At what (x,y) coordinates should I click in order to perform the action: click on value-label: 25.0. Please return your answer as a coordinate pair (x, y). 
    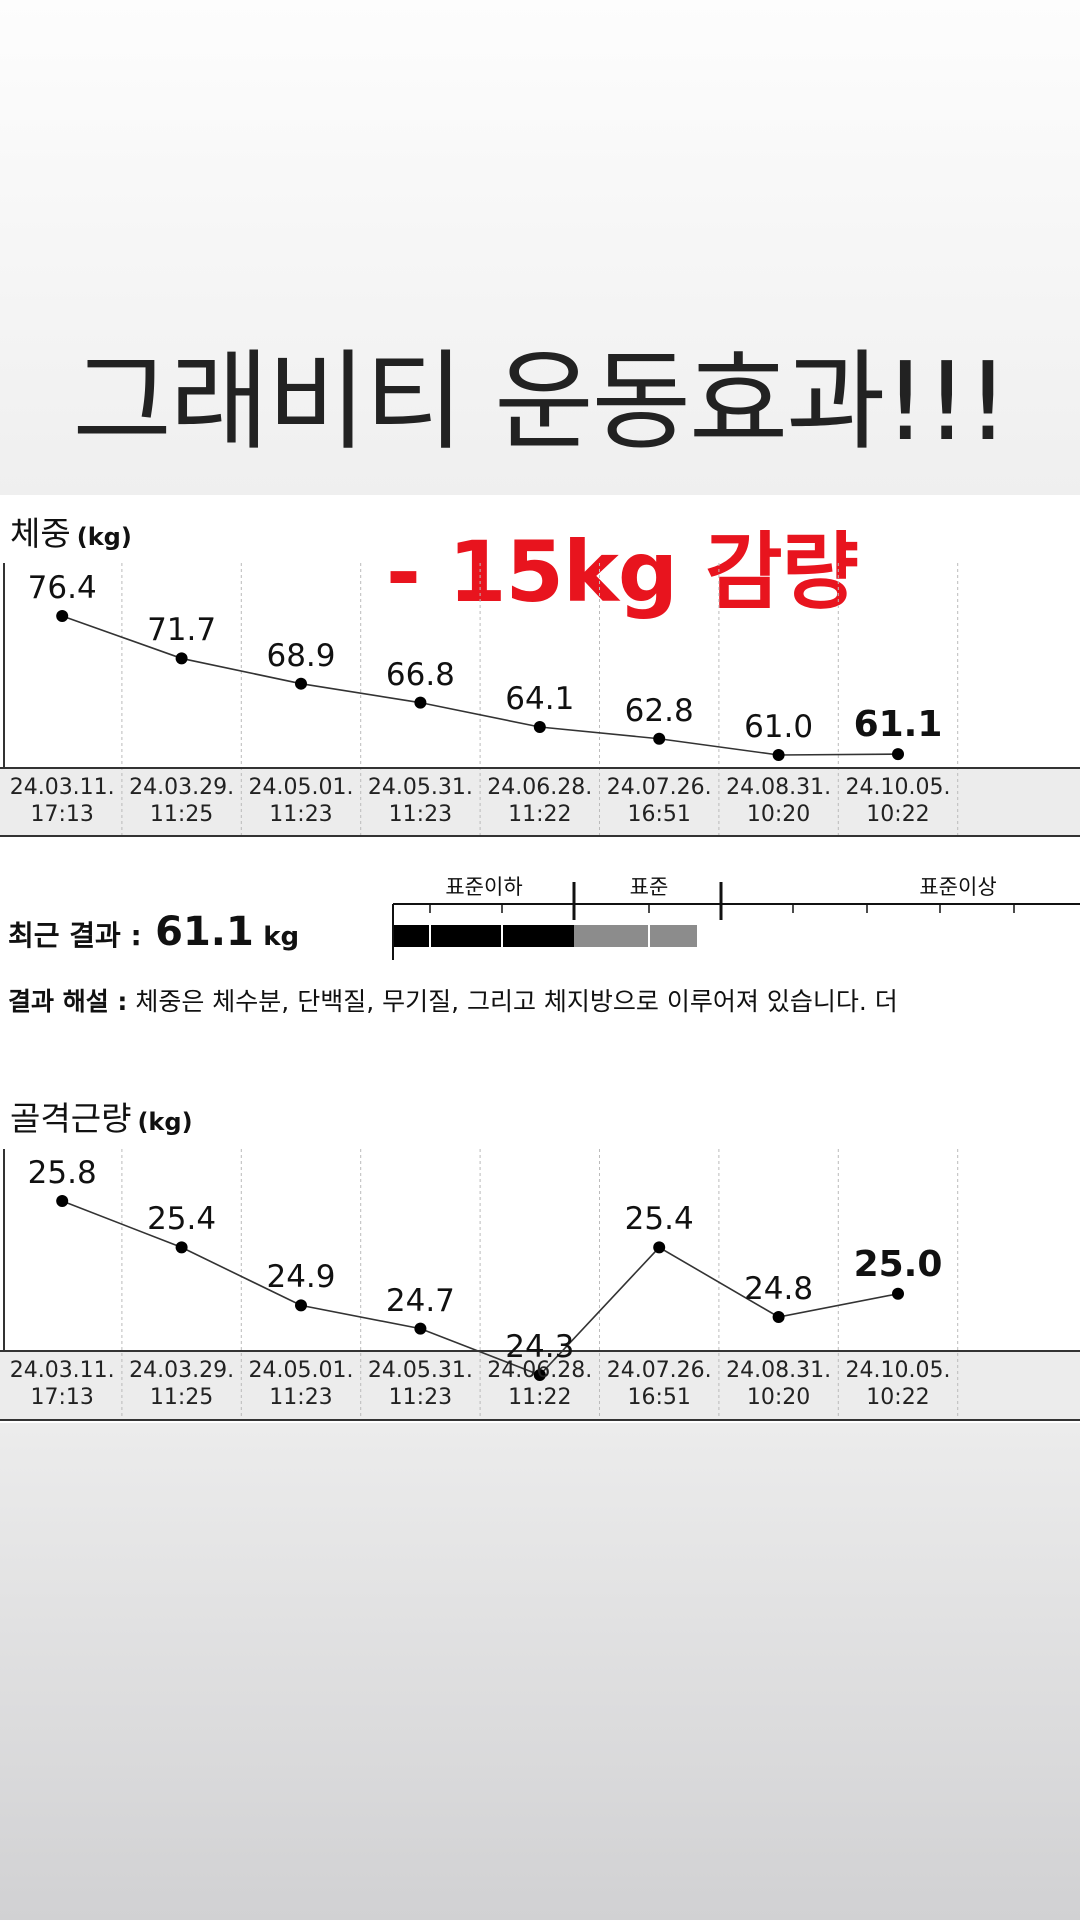
    Looking at the image, I should click on (898, 1264).